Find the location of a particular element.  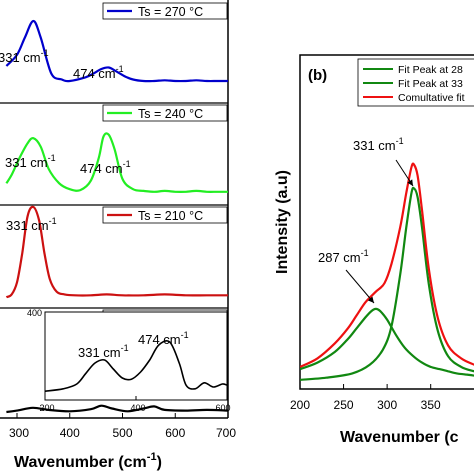

panel-a-x-tick-label: 600 is located at coordinates (175, 433).